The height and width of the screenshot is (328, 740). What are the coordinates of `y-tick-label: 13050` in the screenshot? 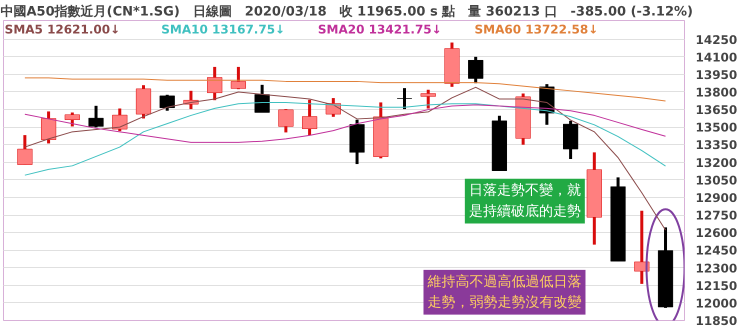 It's located at (717, 180).